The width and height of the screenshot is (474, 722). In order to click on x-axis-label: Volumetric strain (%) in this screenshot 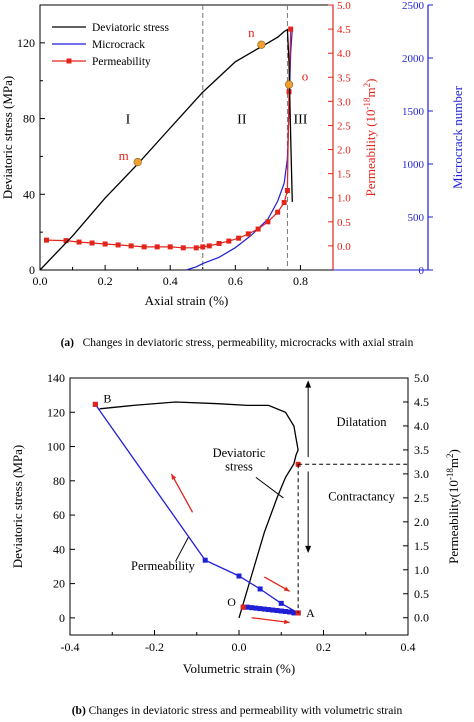, I will do `click(239, 668)`.